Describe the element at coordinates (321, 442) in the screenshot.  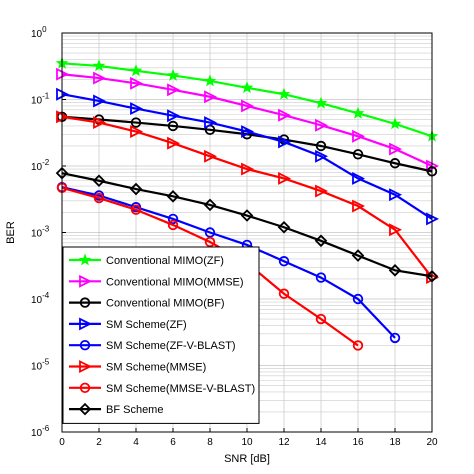
I see `x-tick-label: 14` at that location.